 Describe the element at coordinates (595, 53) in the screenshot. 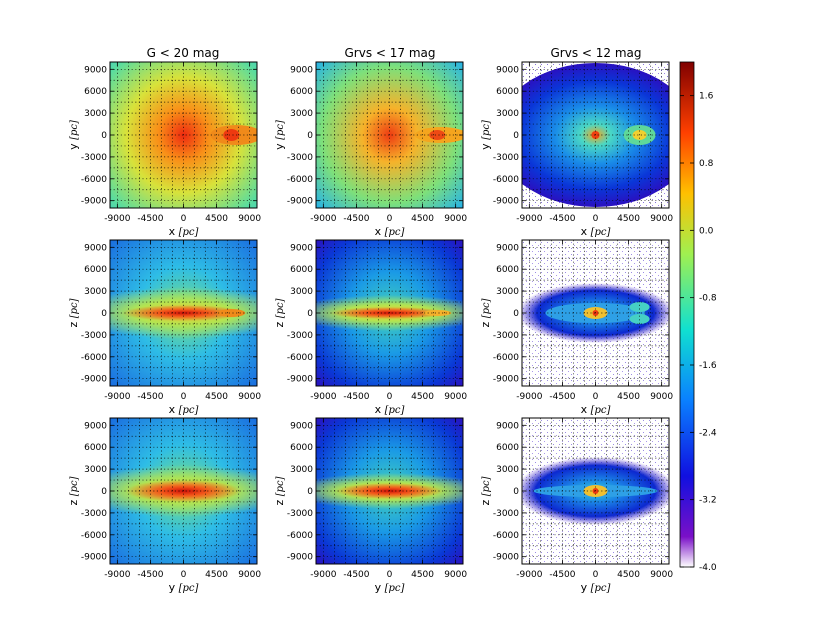

I see `column-title-3: Grvs < 12 mag` at that location.